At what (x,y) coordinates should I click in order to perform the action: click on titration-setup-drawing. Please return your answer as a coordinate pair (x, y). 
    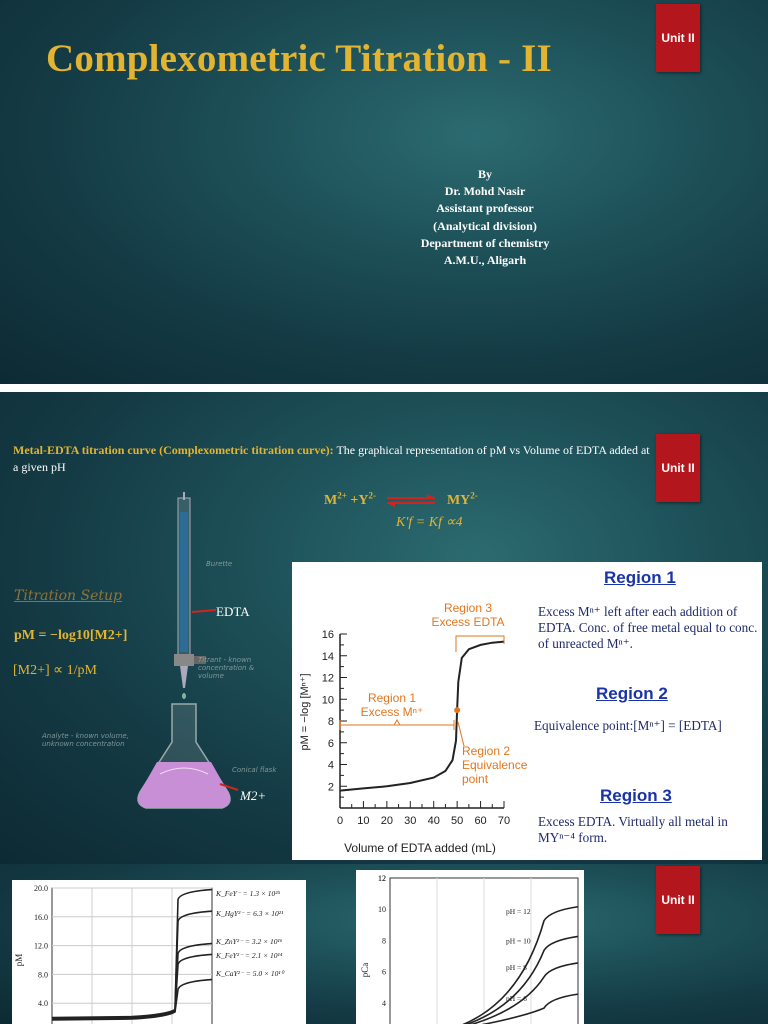
    Looking at the image, I should click on (188, 650).